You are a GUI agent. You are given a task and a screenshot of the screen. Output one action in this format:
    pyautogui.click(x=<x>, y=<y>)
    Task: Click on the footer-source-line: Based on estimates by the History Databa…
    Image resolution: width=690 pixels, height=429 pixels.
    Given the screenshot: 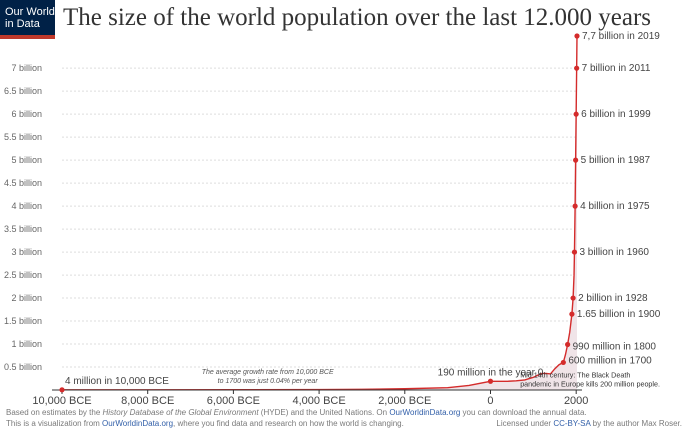 What is the action you would take?
    pyautogui.click(x=296, y=412)
    